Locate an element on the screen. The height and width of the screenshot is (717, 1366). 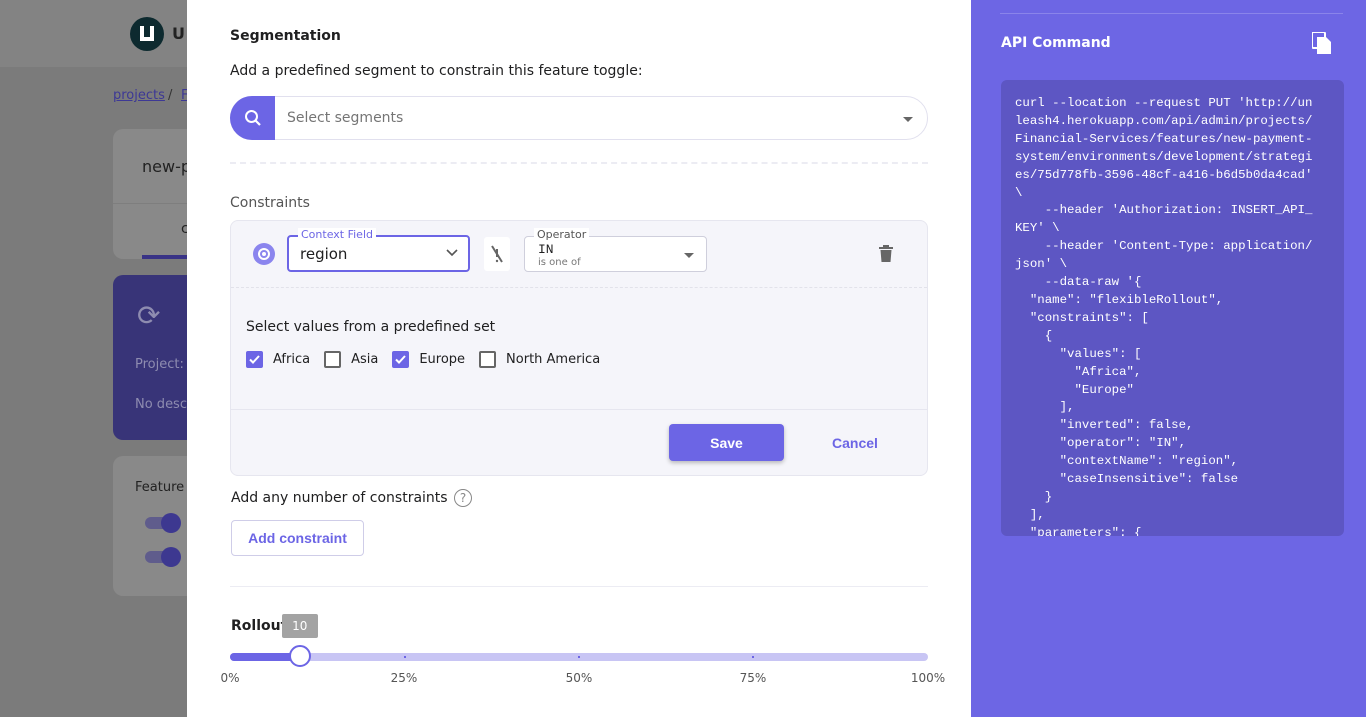
checkbox-label: North America is located at coordinates (553, 359).